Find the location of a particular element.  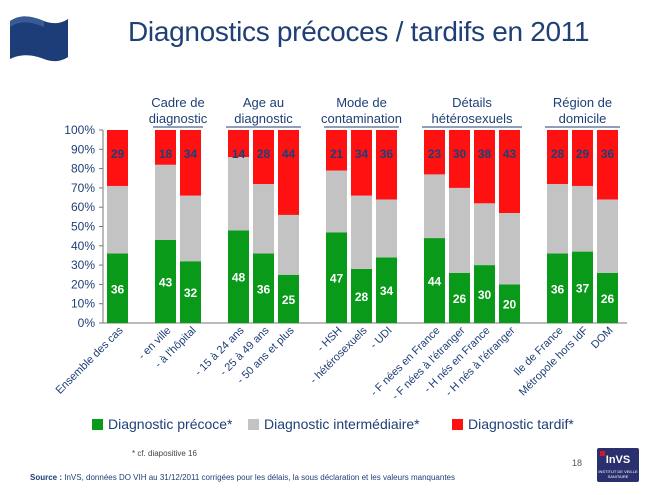

legend-label-tardif: Diagnostic tardif* is located at coordinates (521, 424).